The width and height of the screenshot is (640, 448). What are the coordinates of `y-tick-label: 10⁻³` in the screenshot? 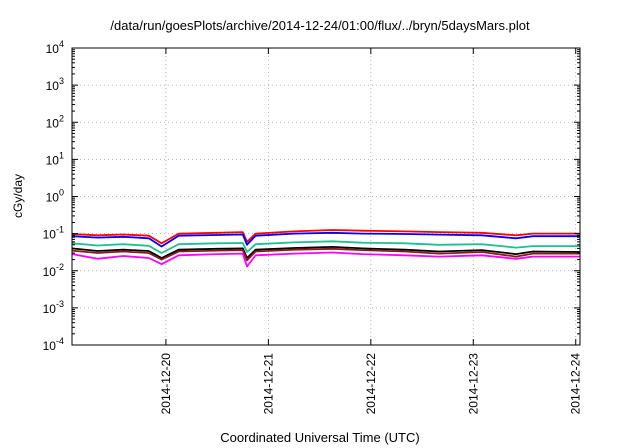 It's located at (53, 307).